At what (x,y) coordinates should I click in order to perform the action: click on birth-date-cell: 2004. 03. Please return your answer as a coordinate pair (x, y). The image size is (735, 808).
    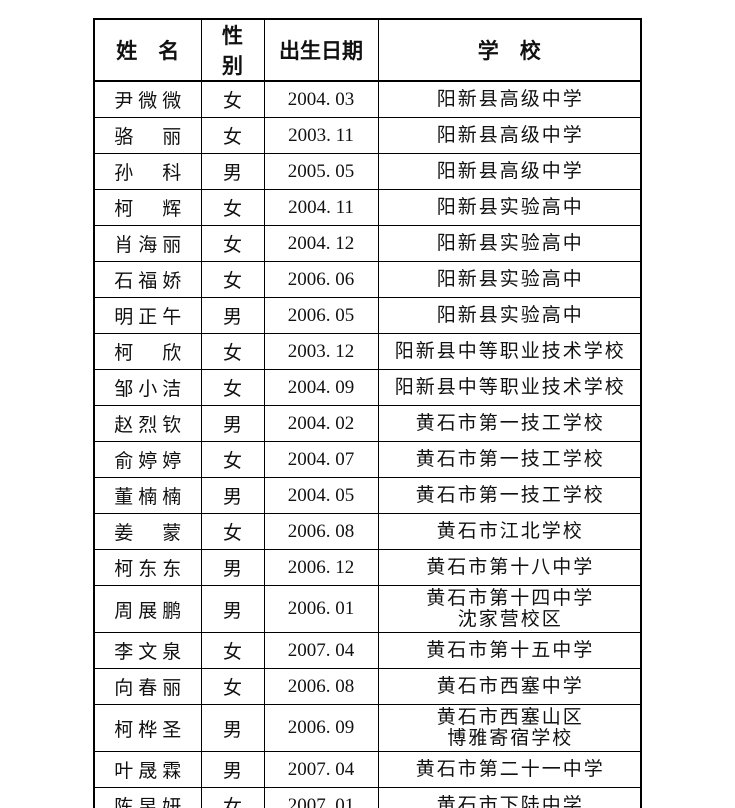
    Looking at the image, I should click on (321, 99).